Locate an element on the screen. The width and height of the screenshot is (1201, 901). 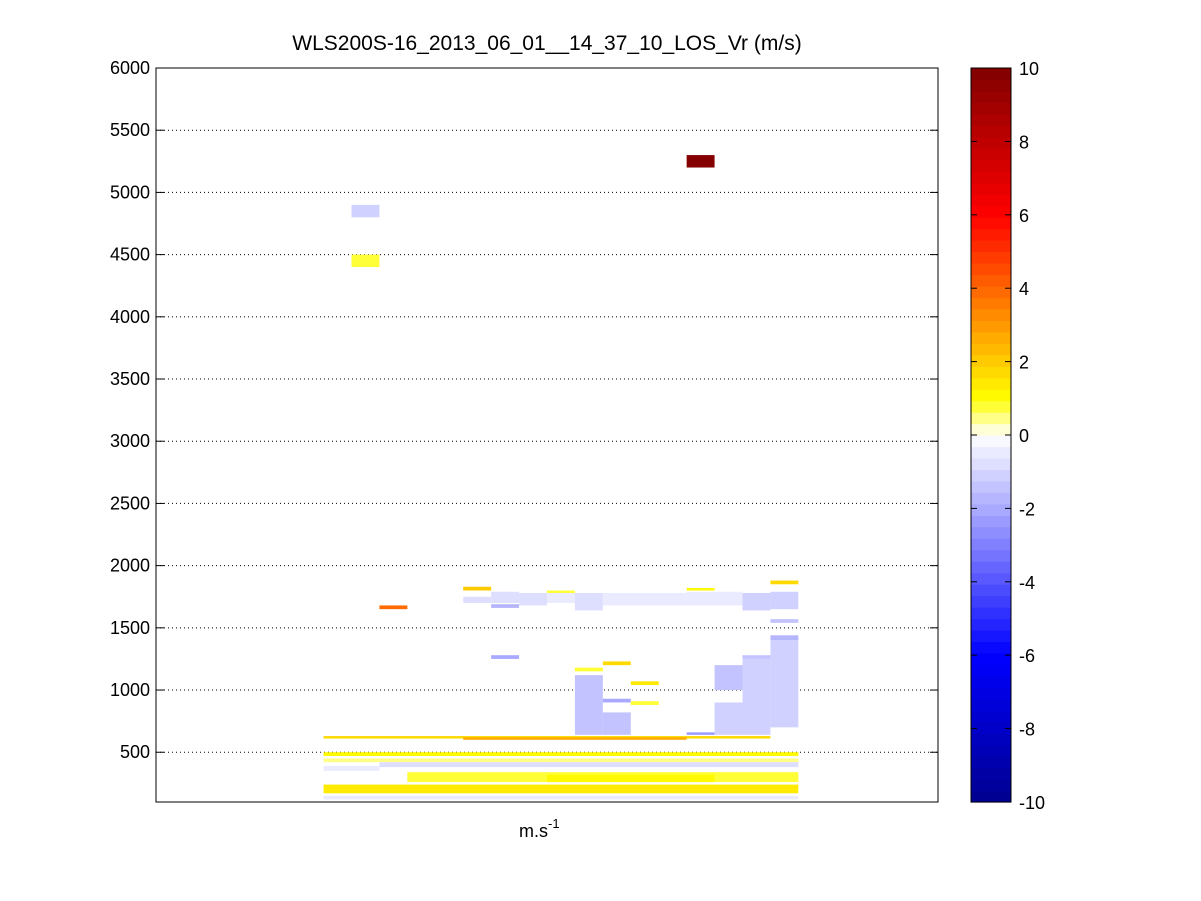
colorbar-tick-label: -6 is located at coordinates (1027, 656).